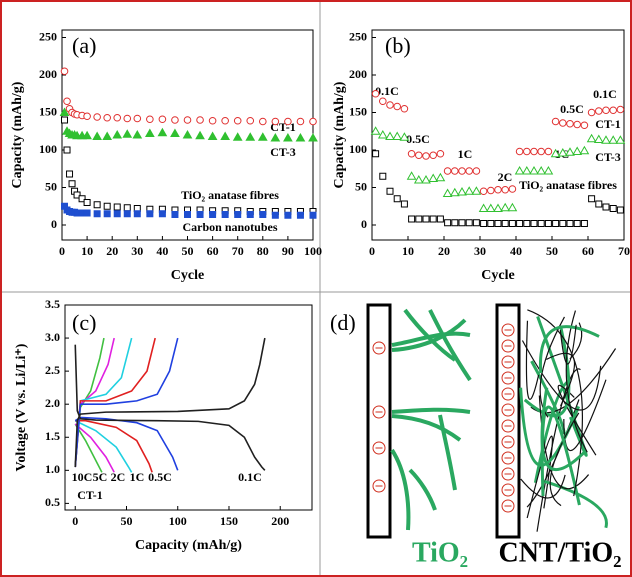  Describe the element at coordinates (52, 370) in the screenshot. I see `y-tick-label: 2.5` at that location.